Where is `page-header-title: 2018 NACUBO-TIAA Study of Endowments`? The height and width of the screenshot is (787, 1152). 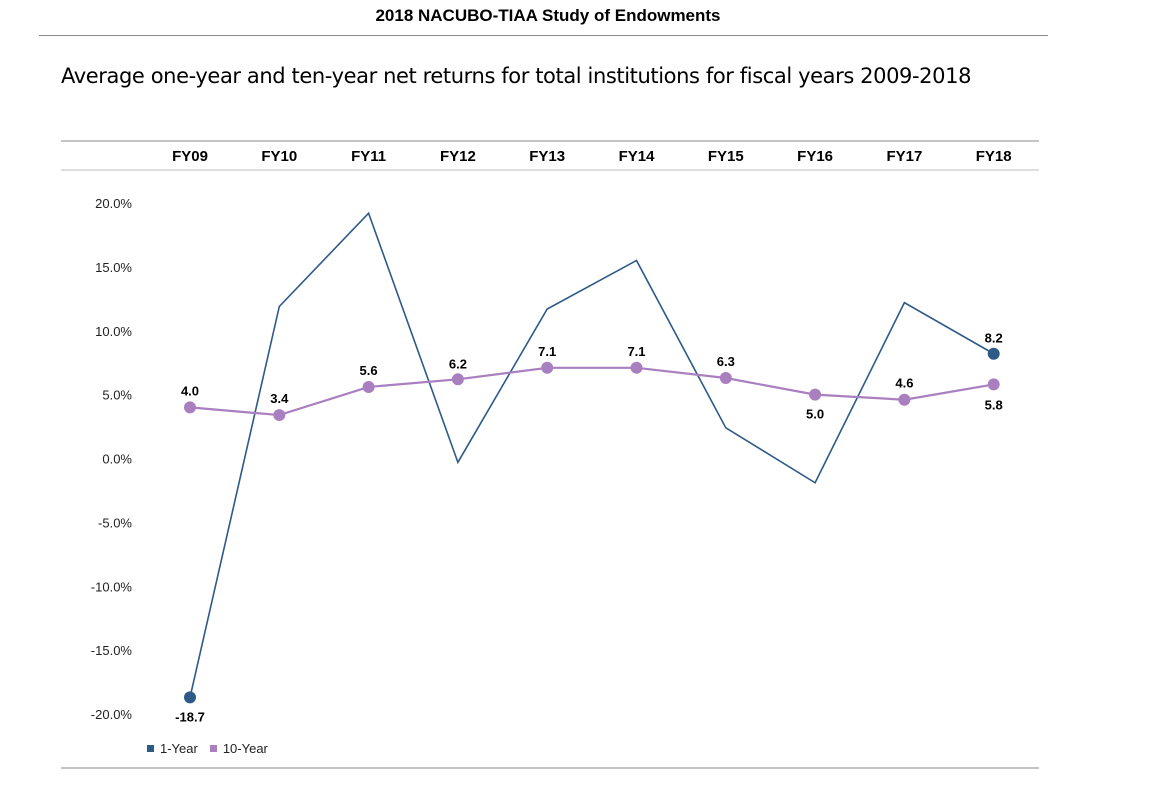
page-header-title: 2018 NACUBO-TIAA Study of Endowments is located at coordinates (548, 15).